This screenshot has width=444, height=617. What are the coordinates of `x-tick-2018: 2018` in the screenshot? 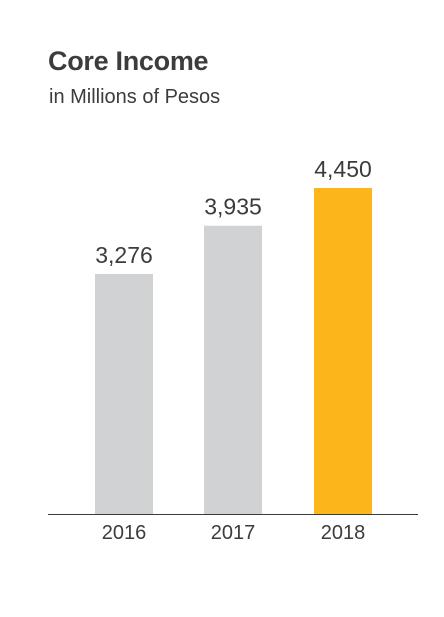 It's located at (343, 533).